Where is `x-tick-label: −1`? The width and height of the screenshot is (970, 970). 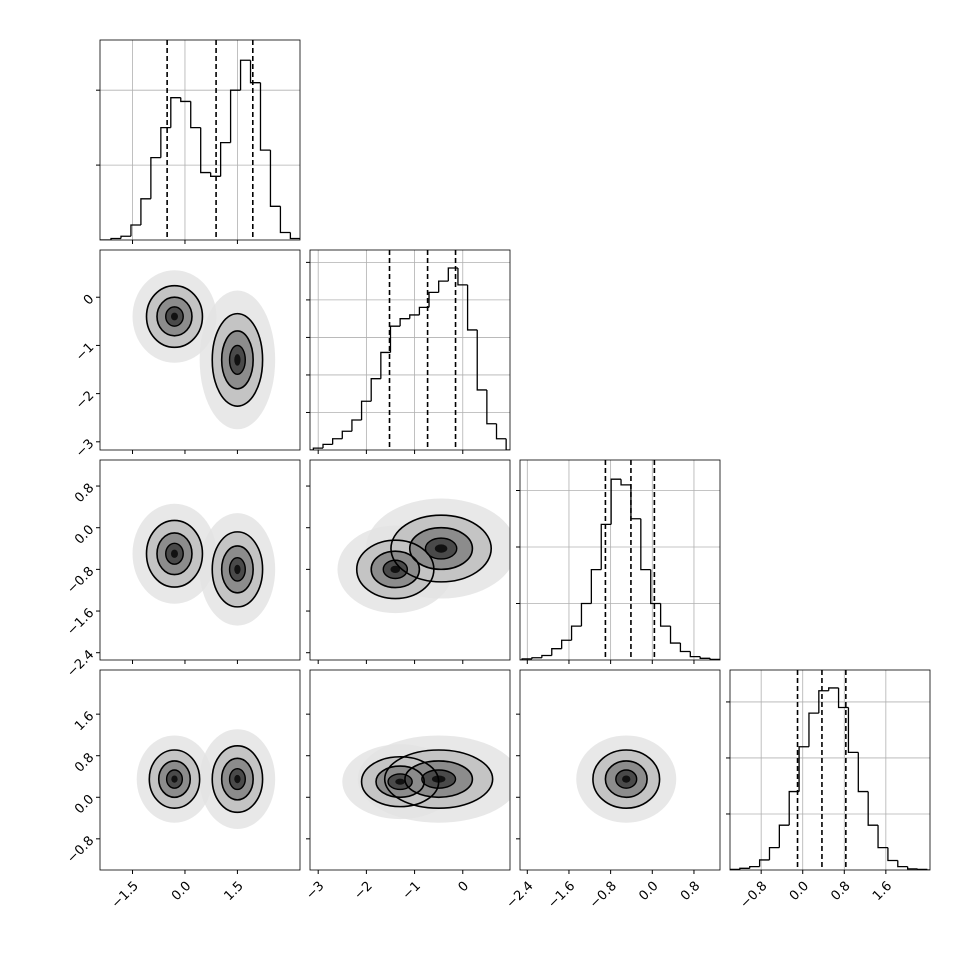
x-tick-label: −1 is located at coordinates (412, 891).